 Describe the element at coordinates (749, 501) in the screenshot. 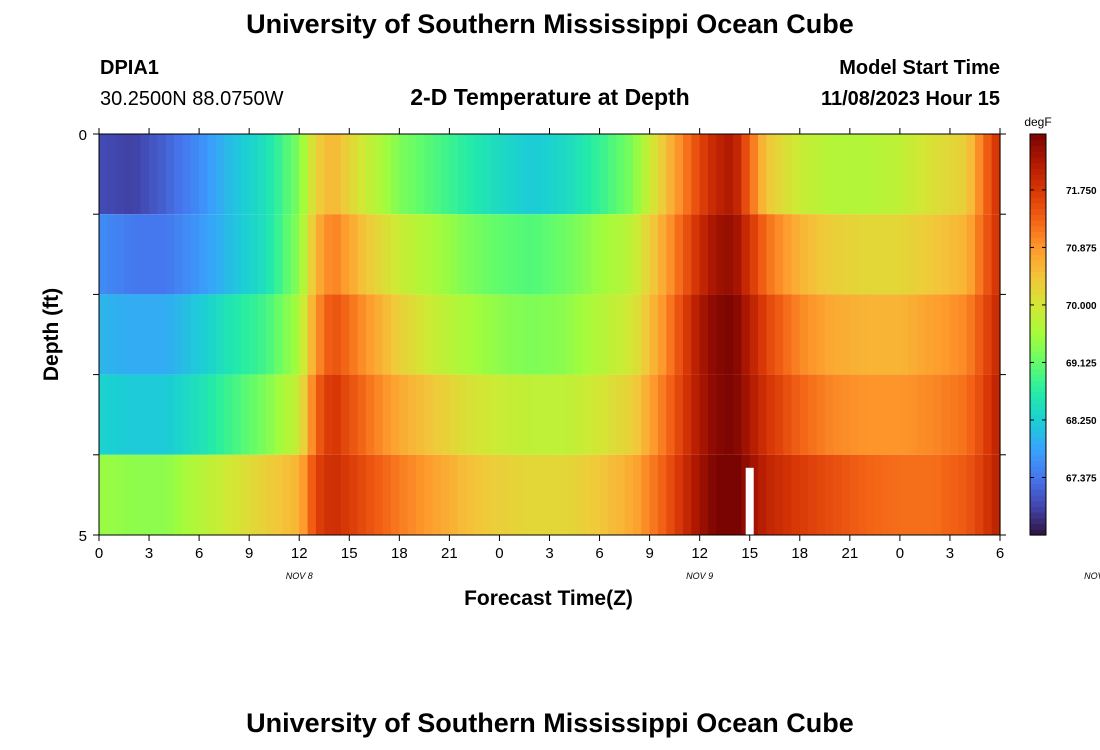

I see `missing-data-marker` at that location.